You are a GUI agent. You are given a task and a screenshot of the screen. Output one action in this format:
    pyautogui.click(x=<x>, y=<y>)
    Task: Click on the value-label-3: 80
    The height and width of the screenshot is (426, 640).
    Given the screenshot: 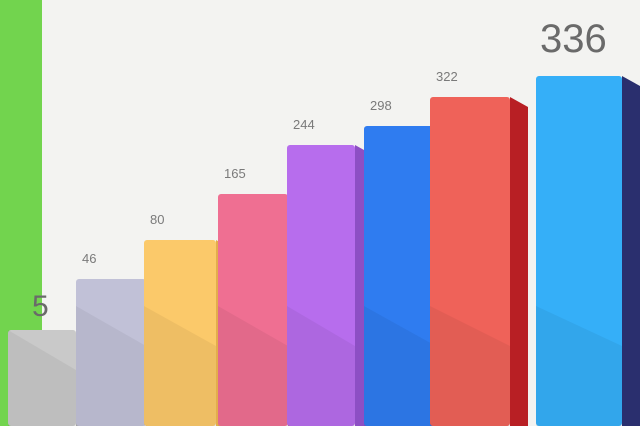 What is the action you would take?
    pyautogui.click(x=157, y=219)
    